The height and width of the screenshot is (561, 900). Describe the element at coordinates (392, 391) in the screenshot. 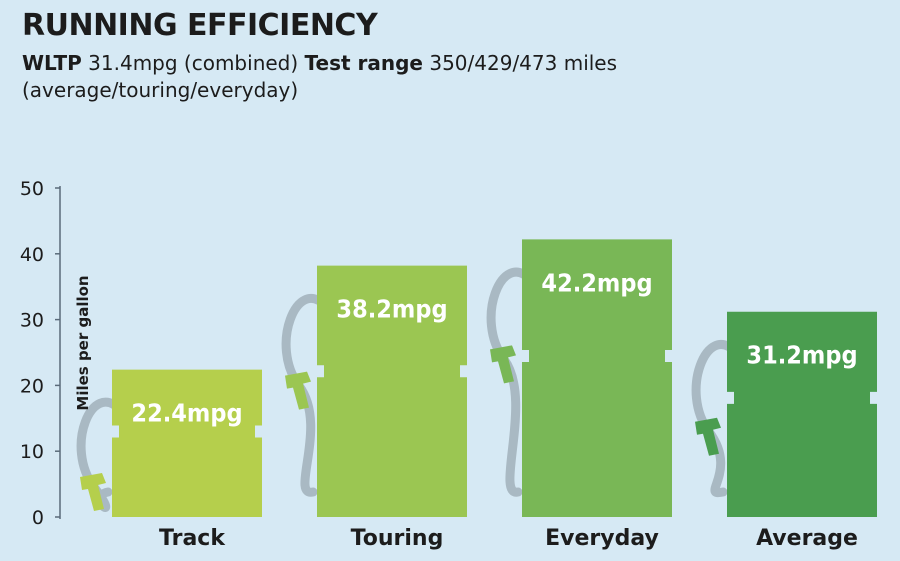

I see `bar-touring` at that location.